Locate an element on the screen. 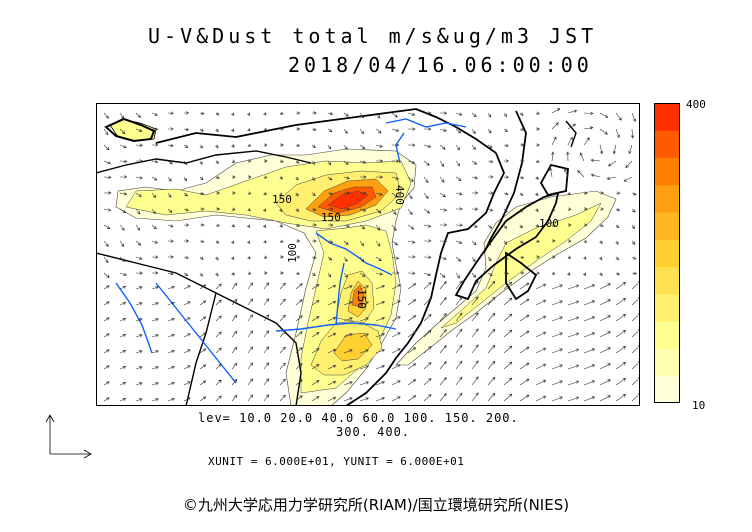 The image size is (752, 532). contour-label: 150 is located at coordinates (282, 199).